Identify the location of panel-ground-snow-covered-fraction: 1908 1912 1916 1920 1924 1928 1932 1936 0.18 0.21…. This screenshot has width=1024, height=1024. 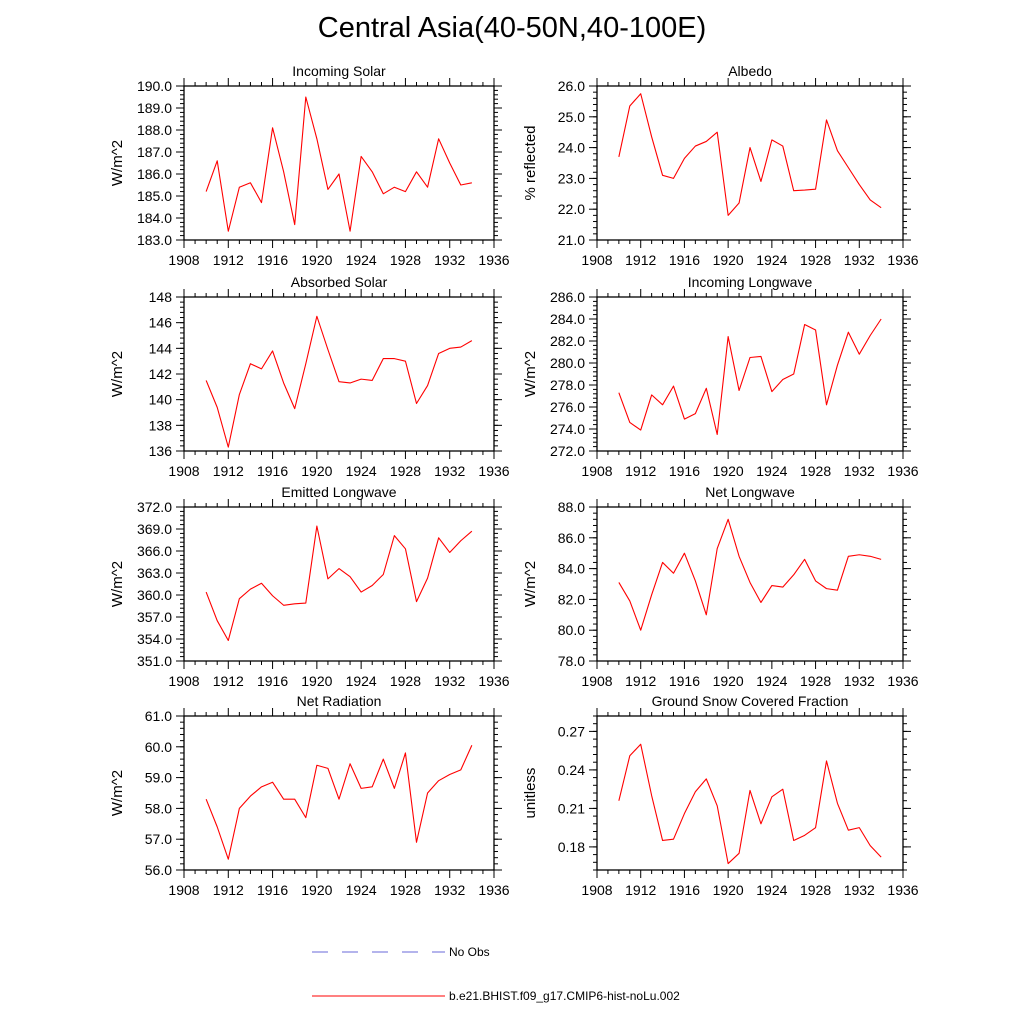
(720, 795).